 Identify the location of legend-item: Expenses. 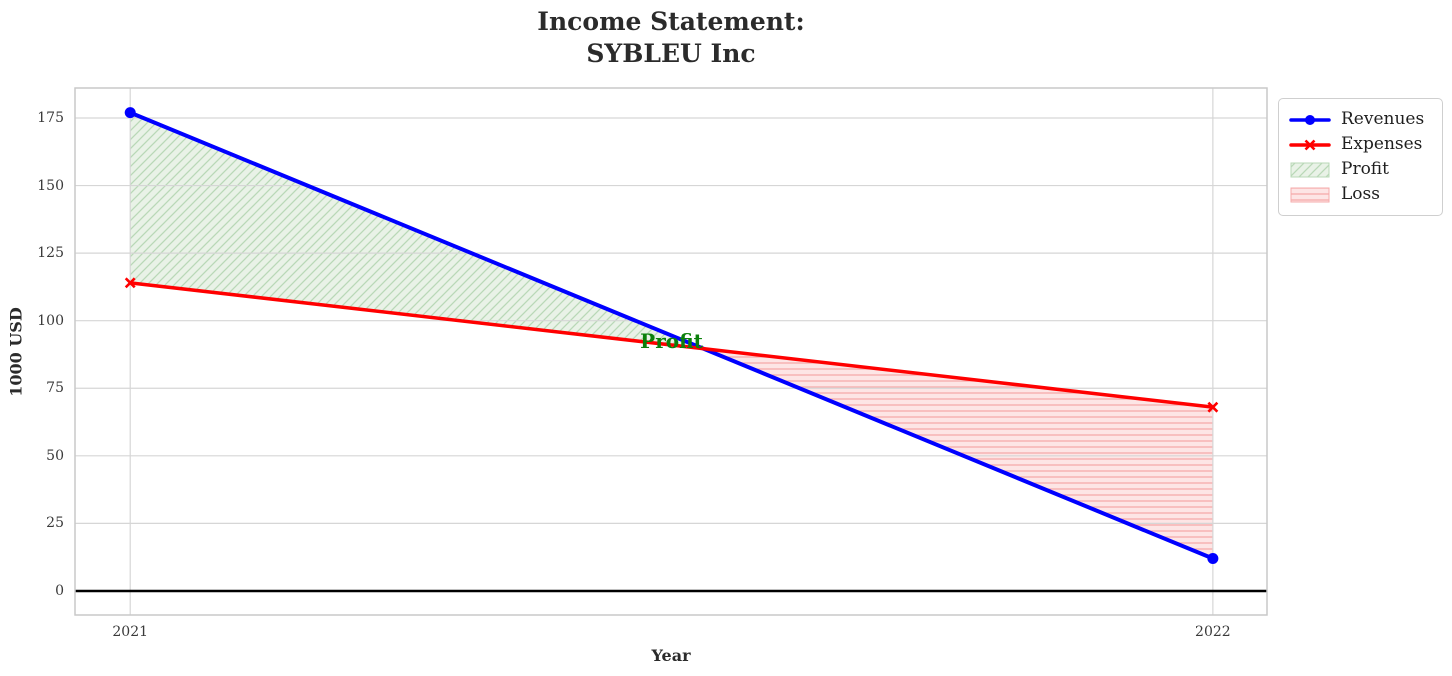
(1360, 144).